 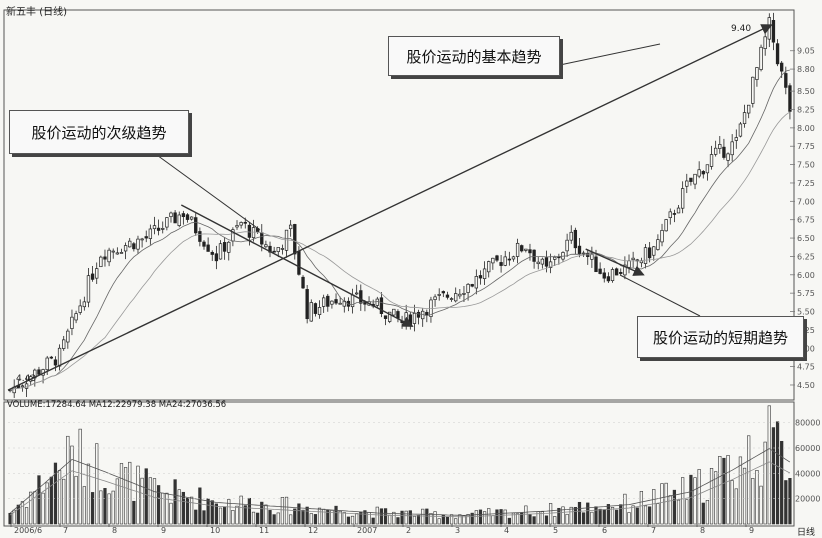 What do you see at coordinates (807, 473) in the screenshot?
I see `volume-tick-label: 40000` at bounding box center [807, 473].